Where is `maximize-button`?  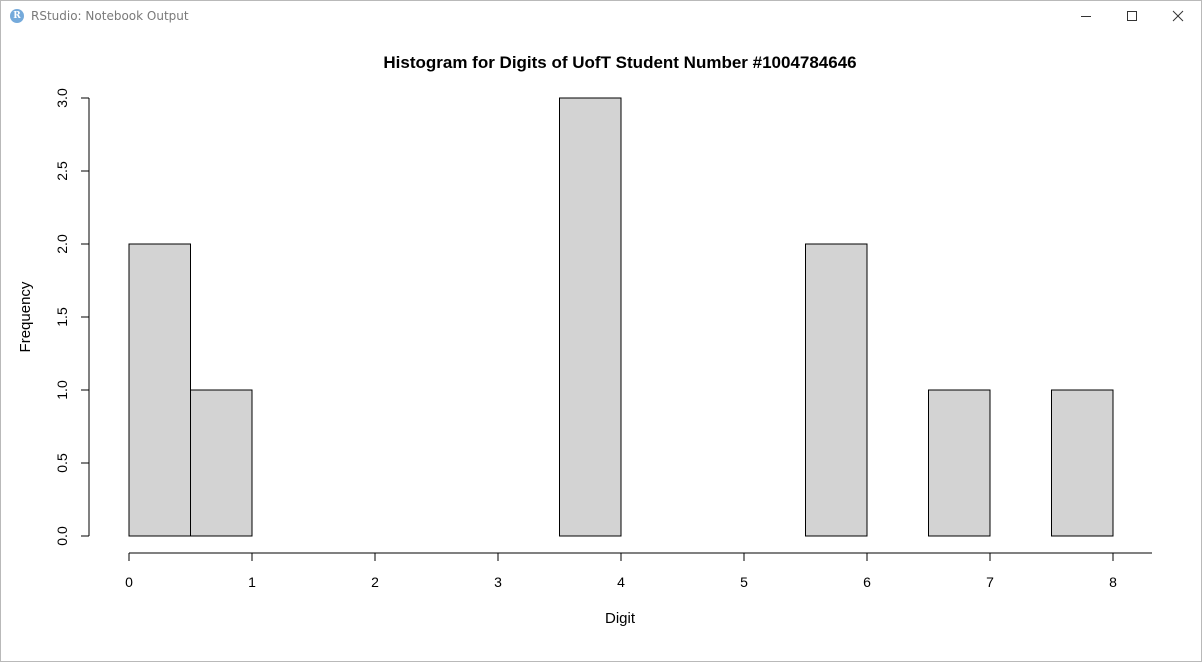 maximize-button is located at coordinates (1132, 16).